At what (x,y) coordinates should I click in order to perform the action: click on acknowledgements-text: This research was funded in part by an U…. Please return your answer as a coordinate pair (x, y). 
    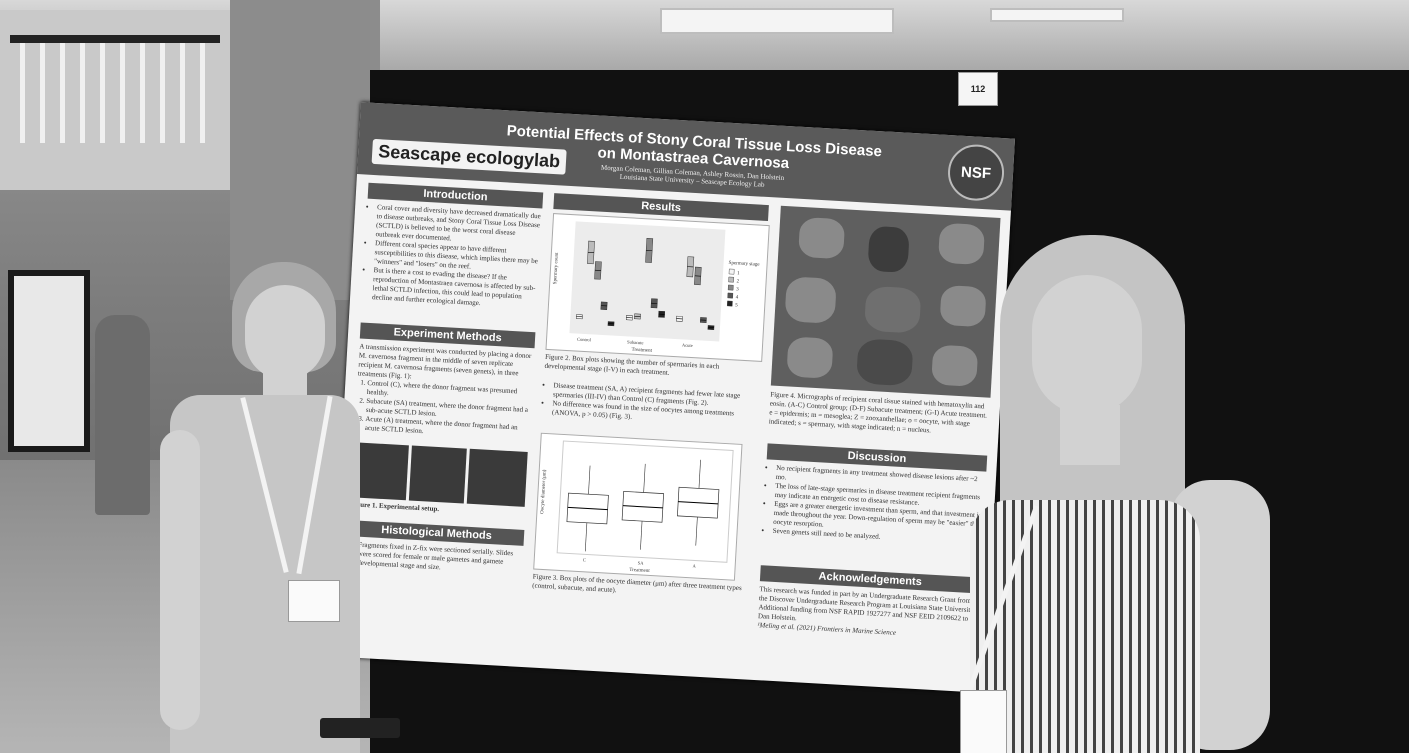
    Looking at the image, I should click on (866, 611).